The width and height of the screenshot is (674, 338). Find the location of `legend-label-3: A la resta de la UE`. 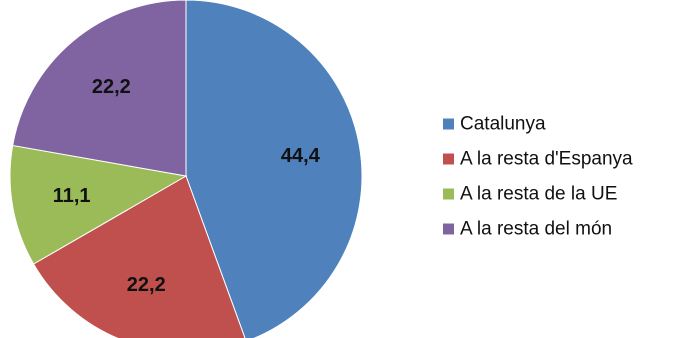

legend-label-3: A la resta de la UE is located at coordinates (538, 194).